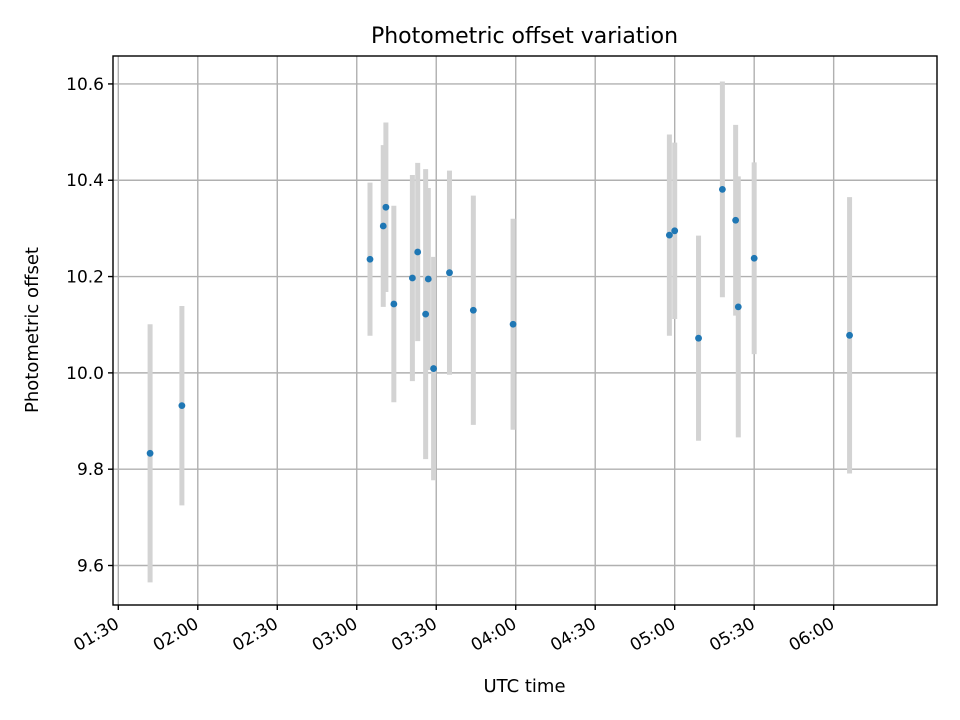 This screenshot has height=720, width=960. I want to click on x-tick-label: 06:00, so click(812, 635).